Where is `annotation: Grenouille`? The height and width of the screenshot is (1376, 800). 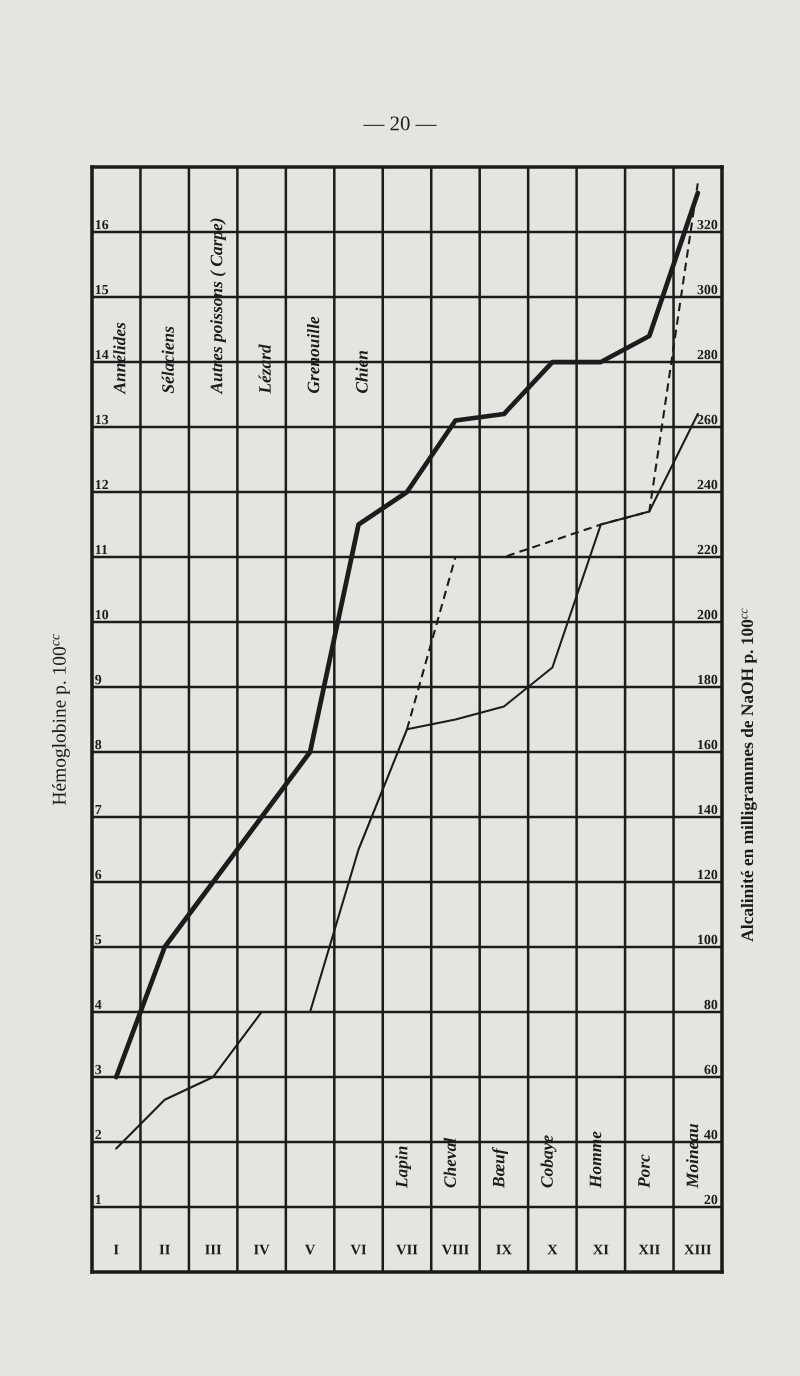
annotation: Grenouille is located at coordinates (313, 354).